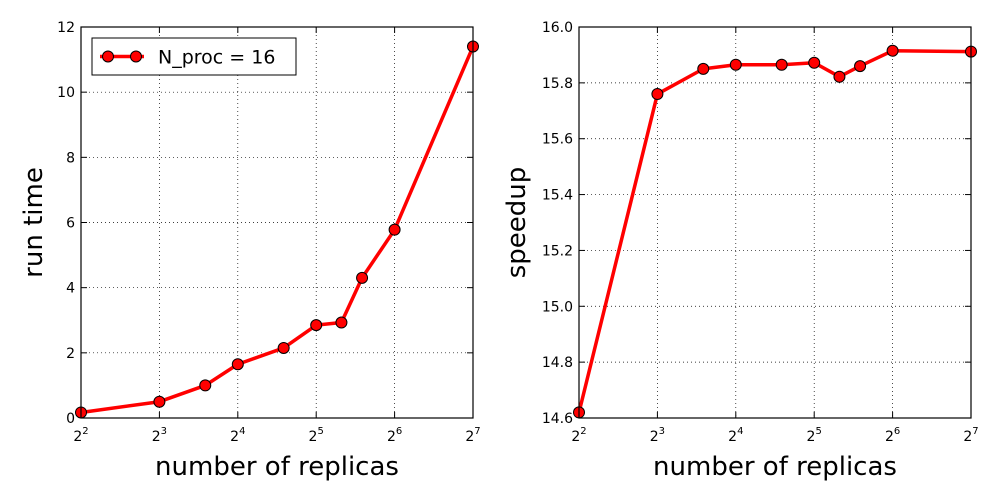 The width and height of the screenshot is (1000, 500). Describe the element at coordinates (557, 84) in the screenshot. I see `y-tick-label: 15.8` at that location.